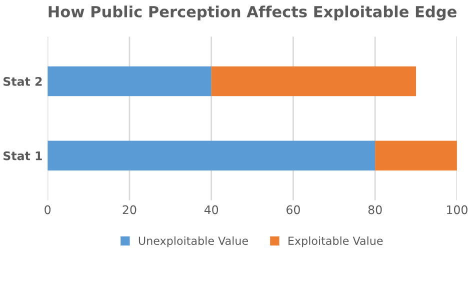 The height and width of the screenshot is (282, 476). What do you see at coordinates (293, 209) in the screenshot?
I see `x-tick-label: 60` at bounding box center [293, 209].